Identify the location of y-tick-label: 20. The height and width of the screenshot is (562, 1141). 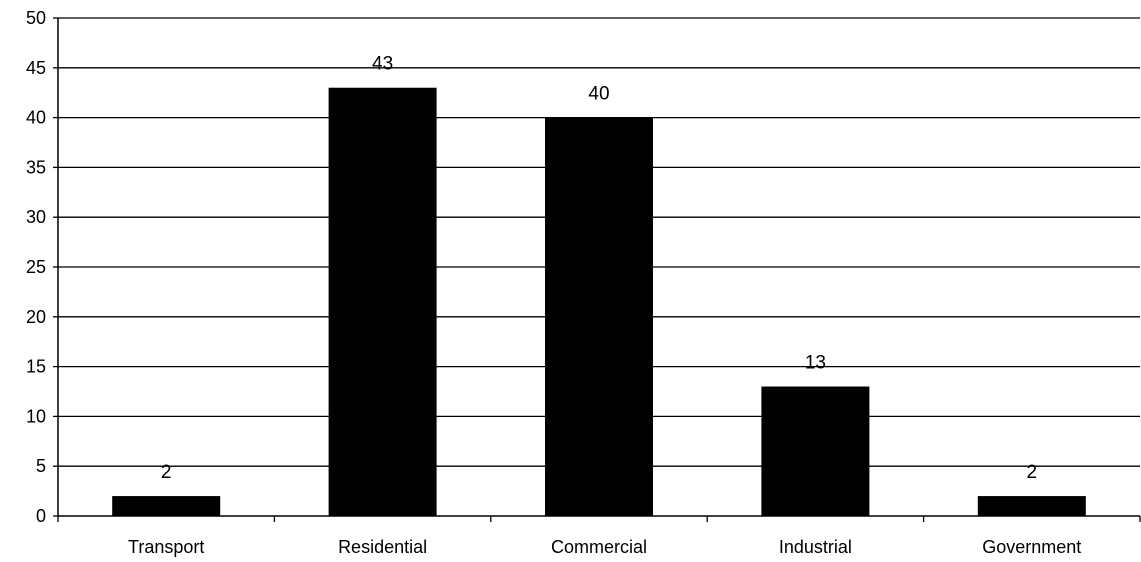
(36, 317).